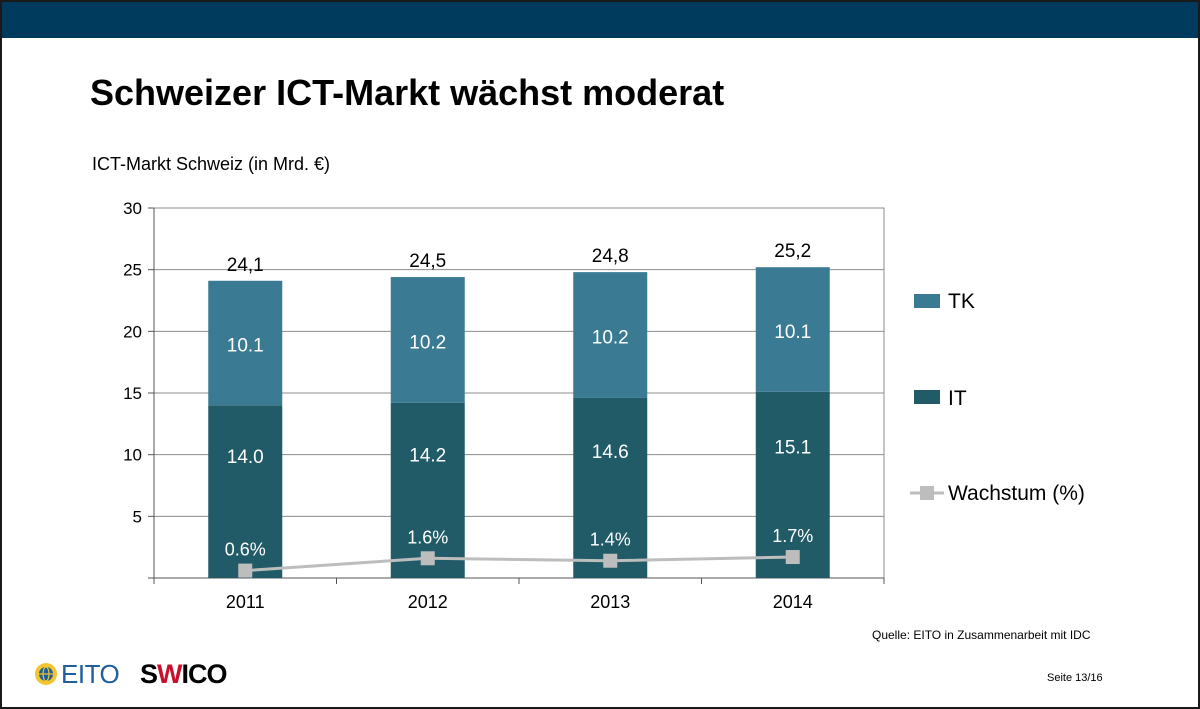 This screenshot has height=709, width=1200. What do you see at coordinates (427, 261) in the screenshot?
I see `bar-total-label: 24,5` at bounding box center [427, 261].